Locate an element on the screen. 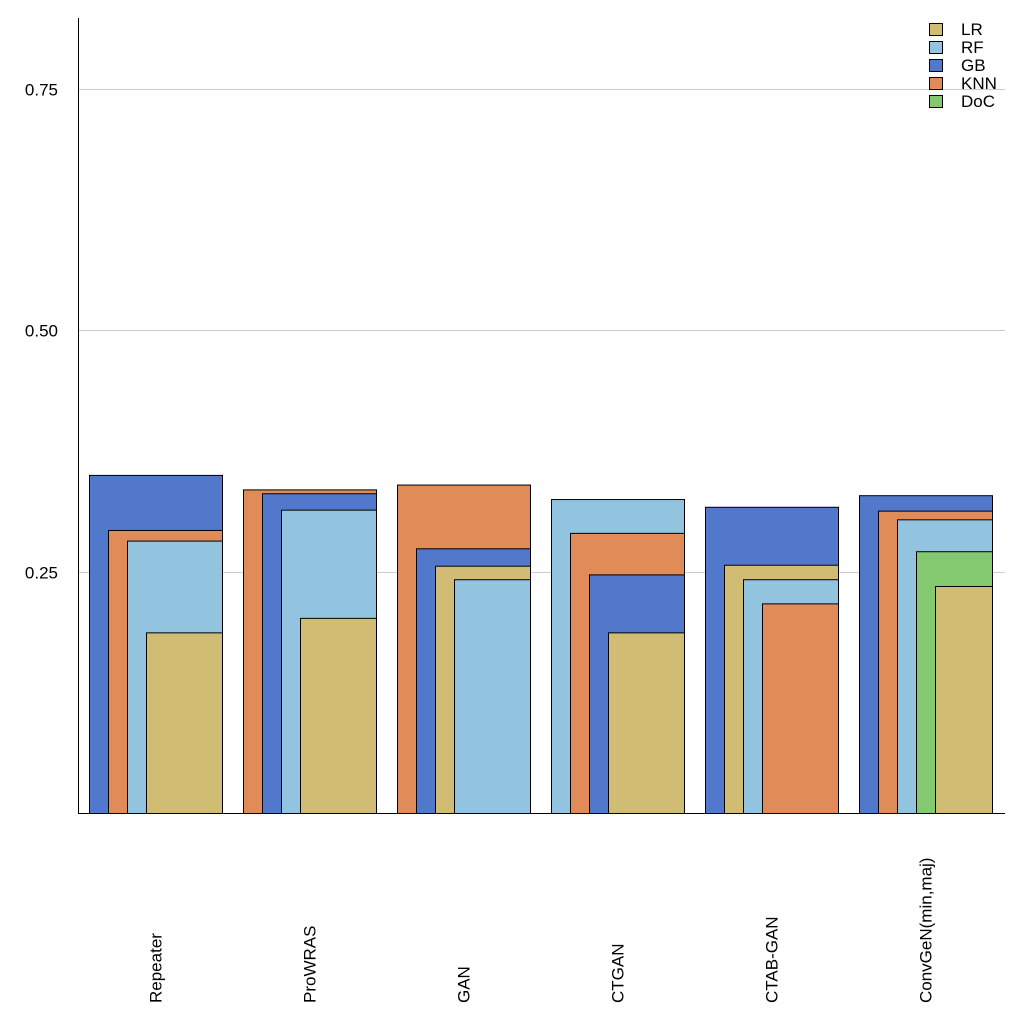 The image size is (1024, 1024). y-tick-label: 0.50 is located at coordinates (41, 331).